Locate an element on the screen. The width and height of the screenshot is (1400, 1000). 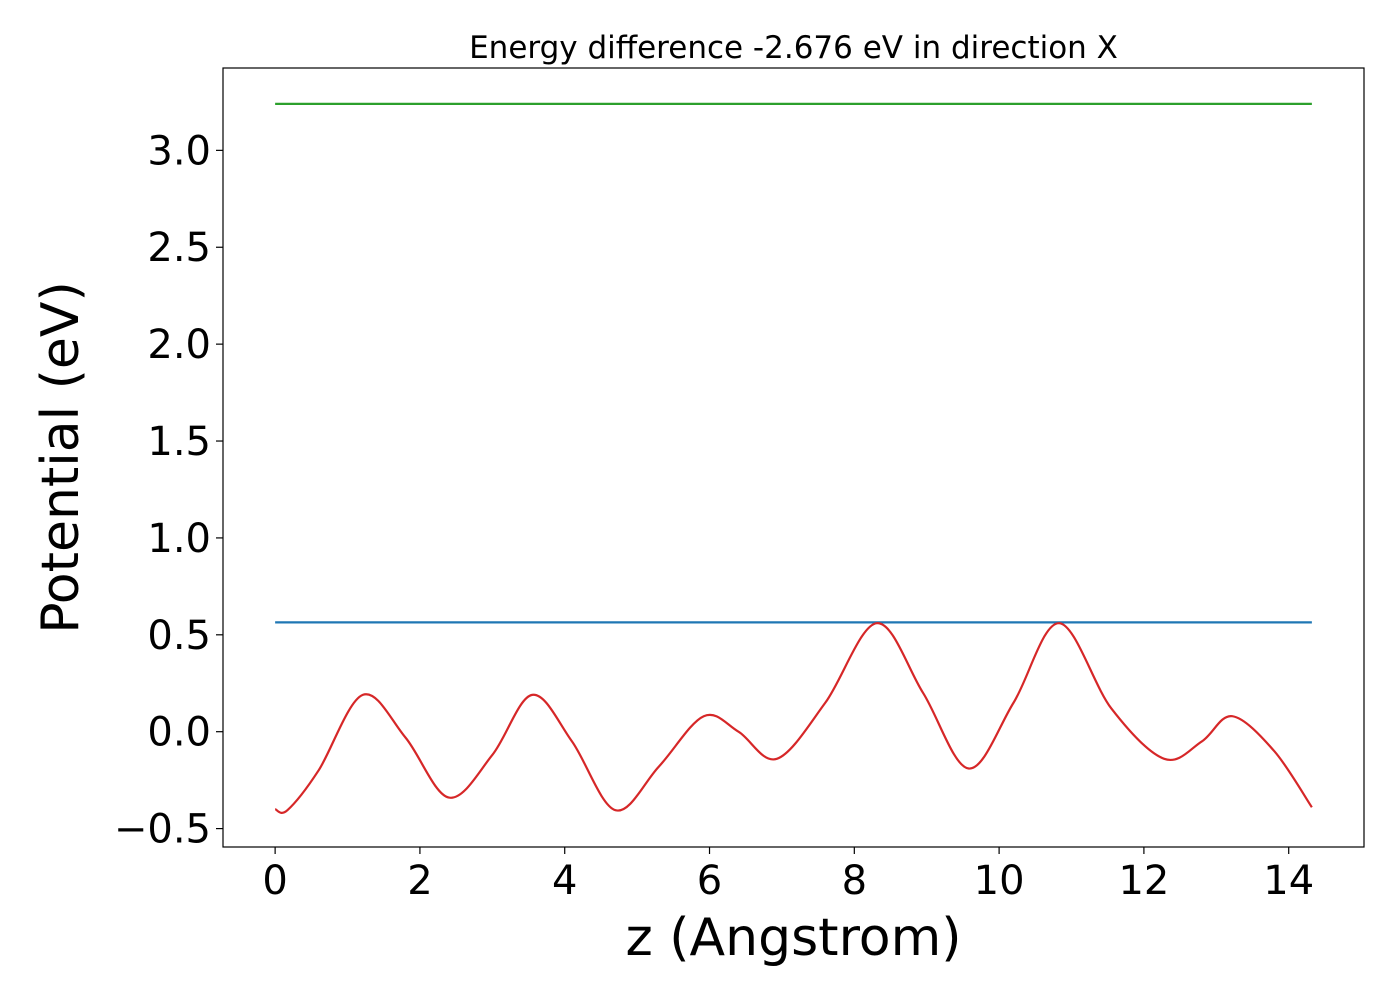
y-tick-label: 2.5 is located at coordinates (179, 248).